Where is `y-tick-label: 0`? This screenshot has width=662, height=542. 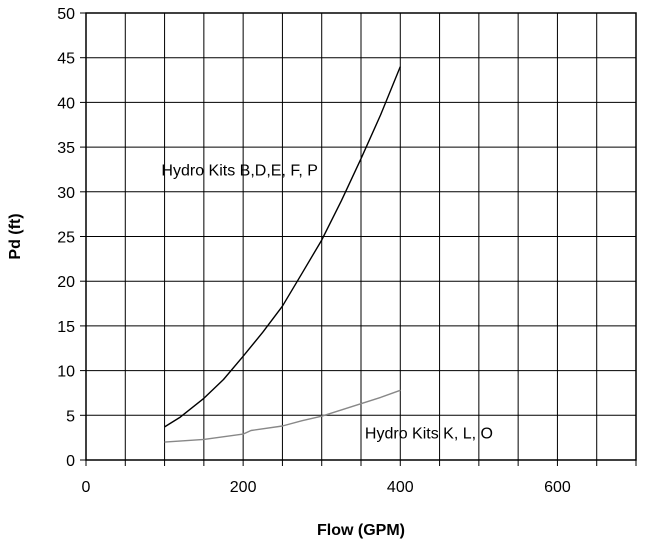
y-tick-label: 0 is located at coordinates (70, 461).